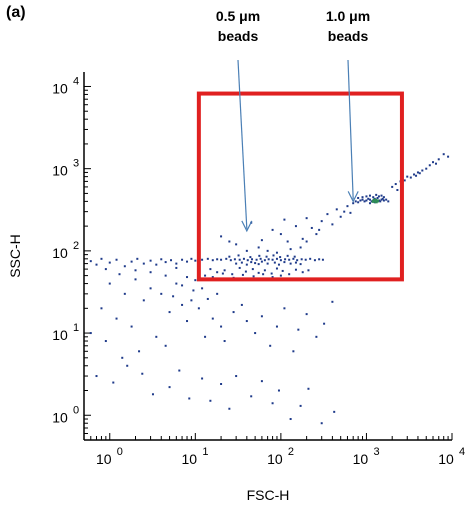 The width and height of the screenshot is (469, 511). I want to click on annotation-large-beads: 1.0 μm beads, so click(348, 26).